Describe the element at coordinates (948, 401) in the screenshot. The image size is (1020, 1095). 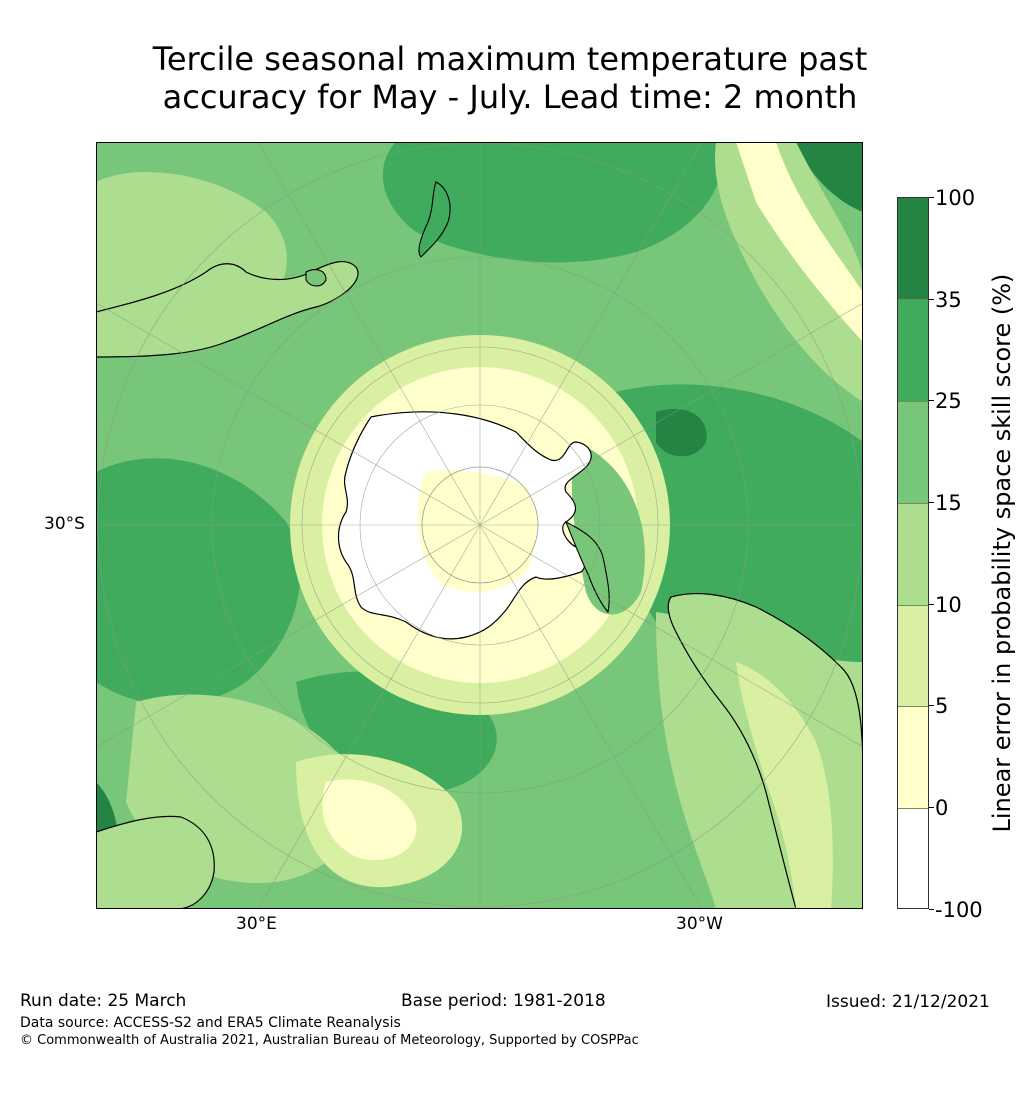
I see `colorbar-tick-25: 25` at that location.